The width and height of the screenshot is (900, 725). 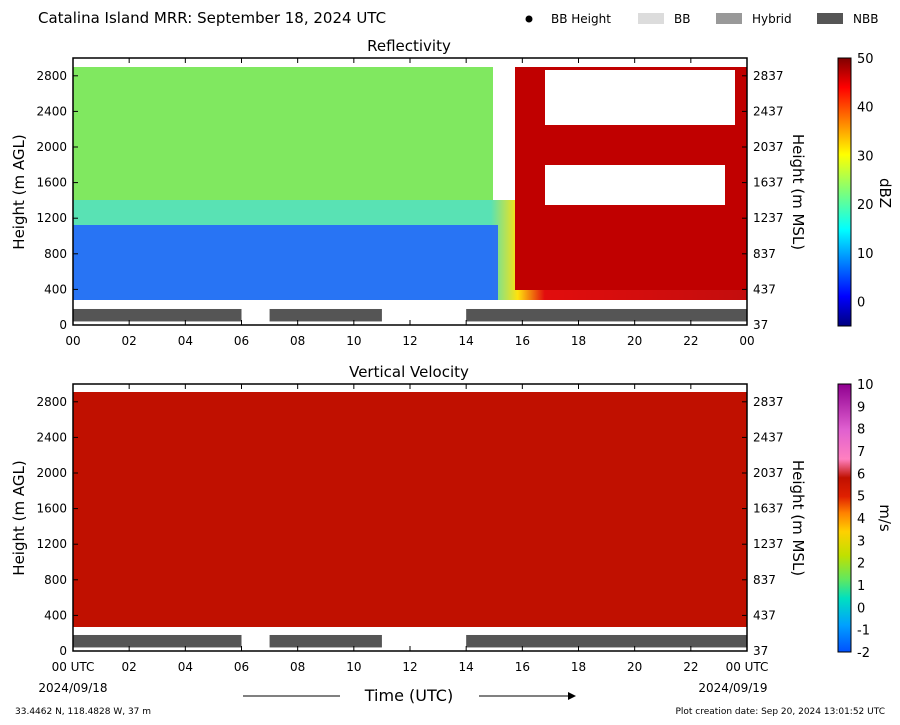 I want to click on x-axis-label: Time (UTC), so click(x=408, y=695).